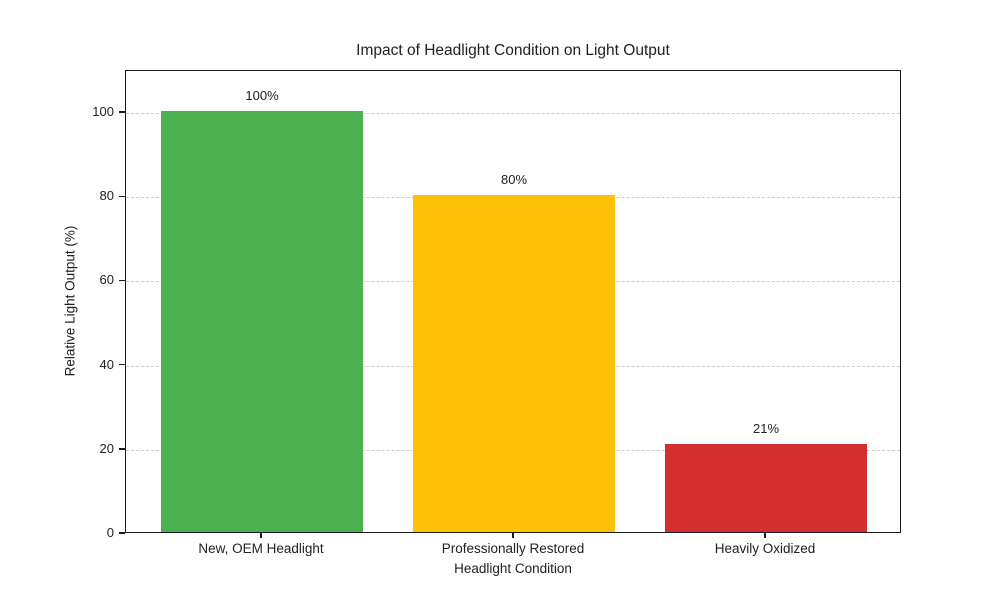 This screenshot has width=1000, height=600. I want to click on y-axis-label: Relative Light Output (%), so click(70, 301).